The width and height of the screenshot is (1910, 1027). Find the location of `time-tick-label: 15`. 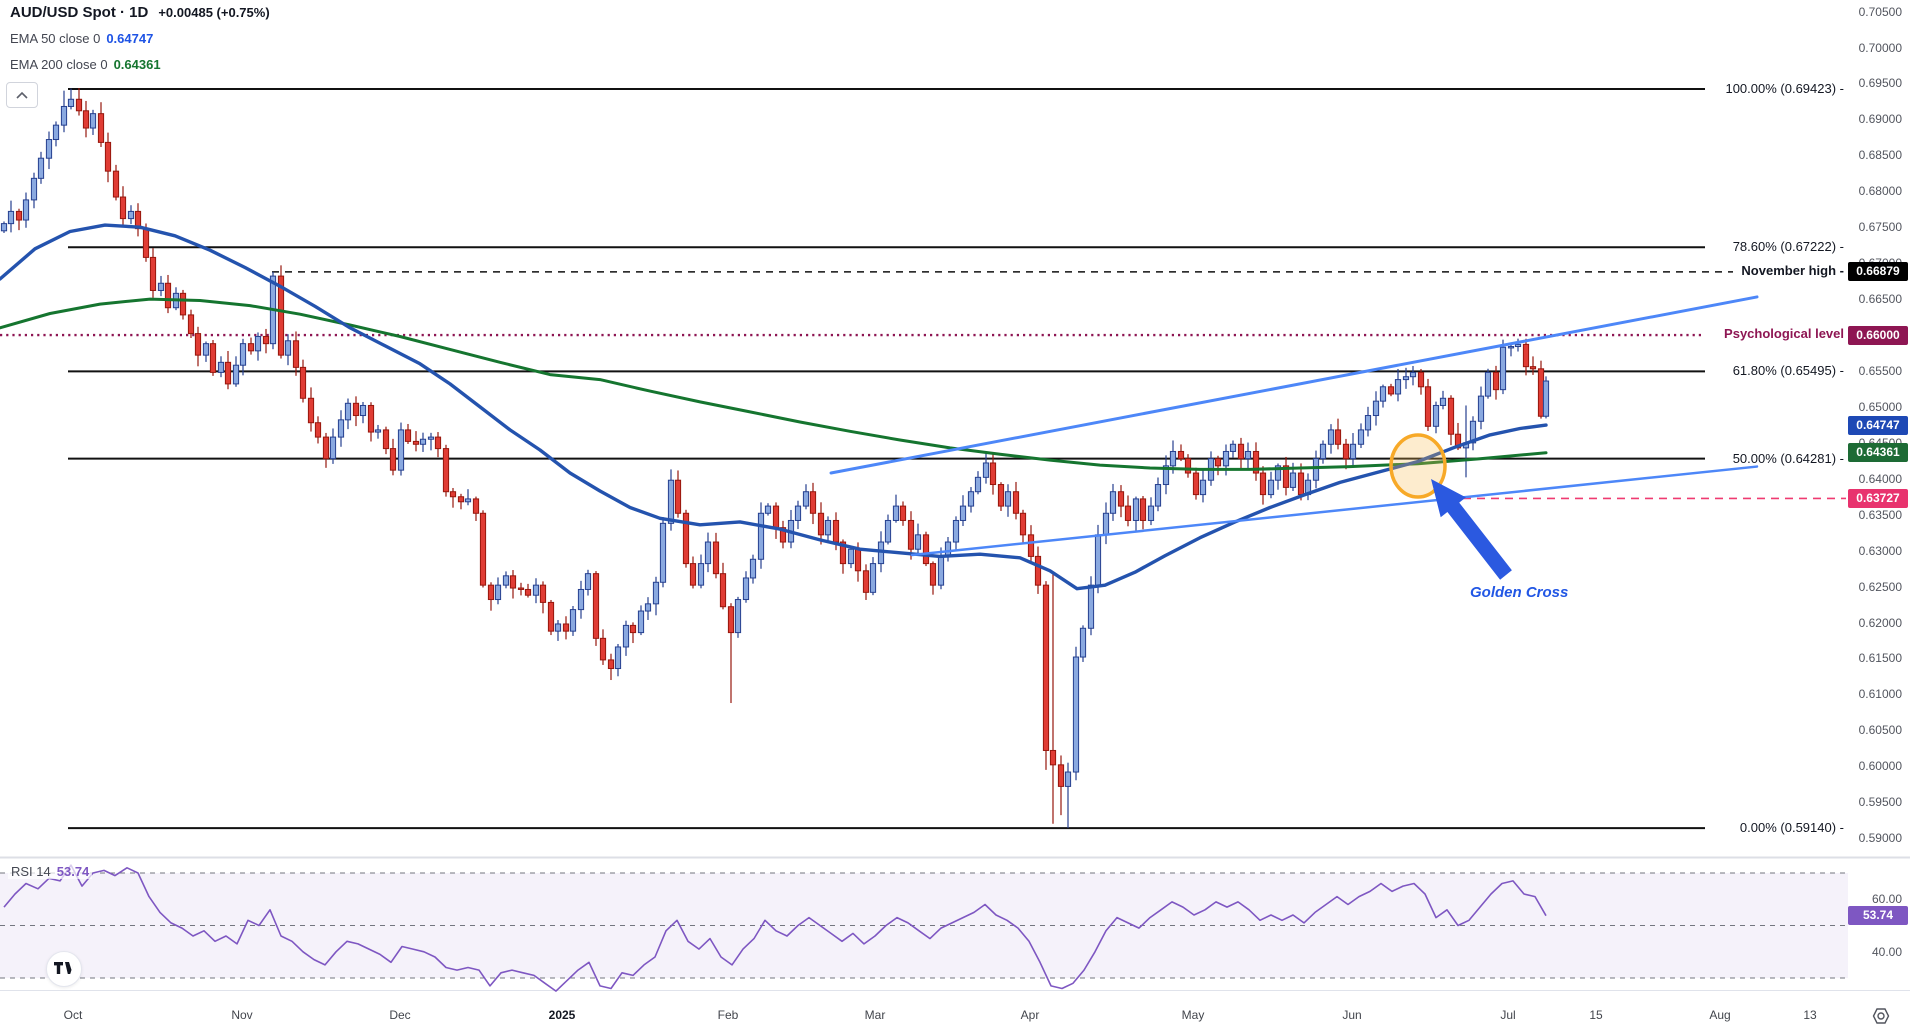

time-tick-label: 15 is located at coordinates (1596, 1015).